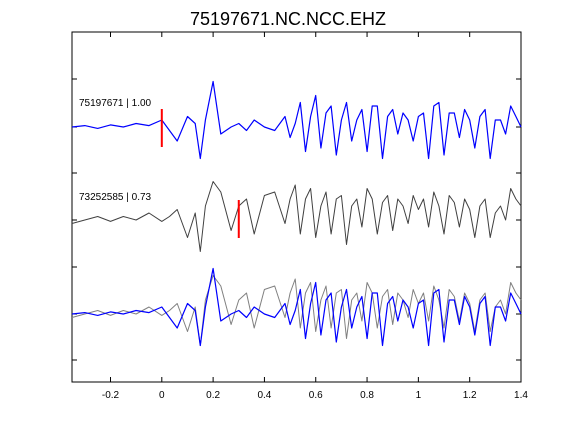 The width and height of the screenshot is (576, 432). Describe the element at coordinates (296, 120) in the screenshot. I see `trace-1-line` at that location.